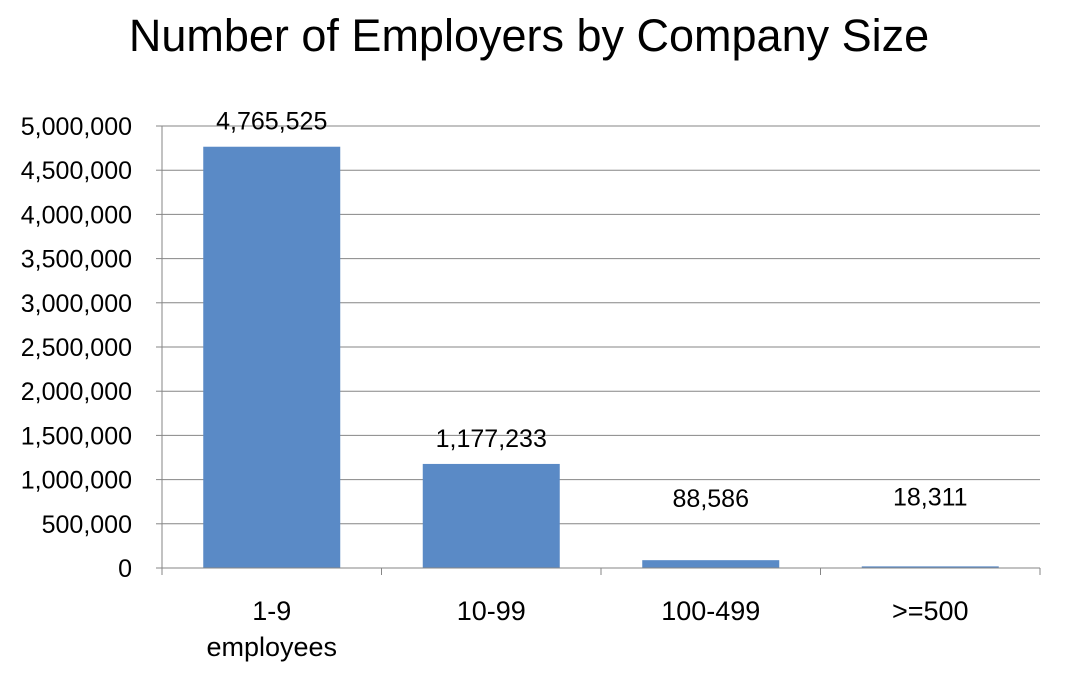 The height and width of the screenshot is (680, 1068). I want to click on y-tick-label: 4,000,000, so click(76, 215).